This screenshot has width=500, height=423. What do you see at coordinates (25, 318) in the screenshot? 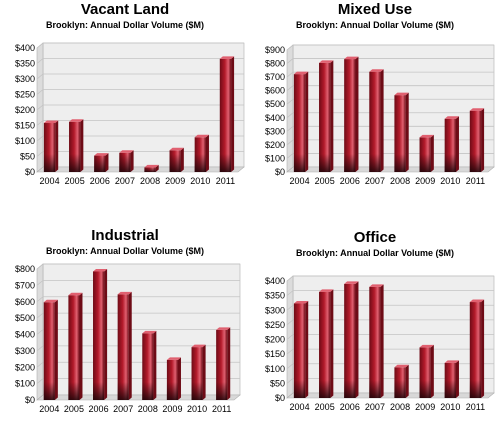
I see `y-tick-label: $500` at bounding box center [25, 318].